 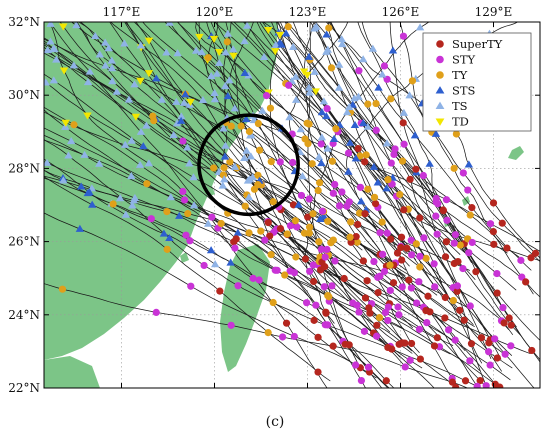 What do you see at coordinates (24, 388) in the screenshot?
I see `y-tick-label: 22°N` at bounding box center [24, 388].